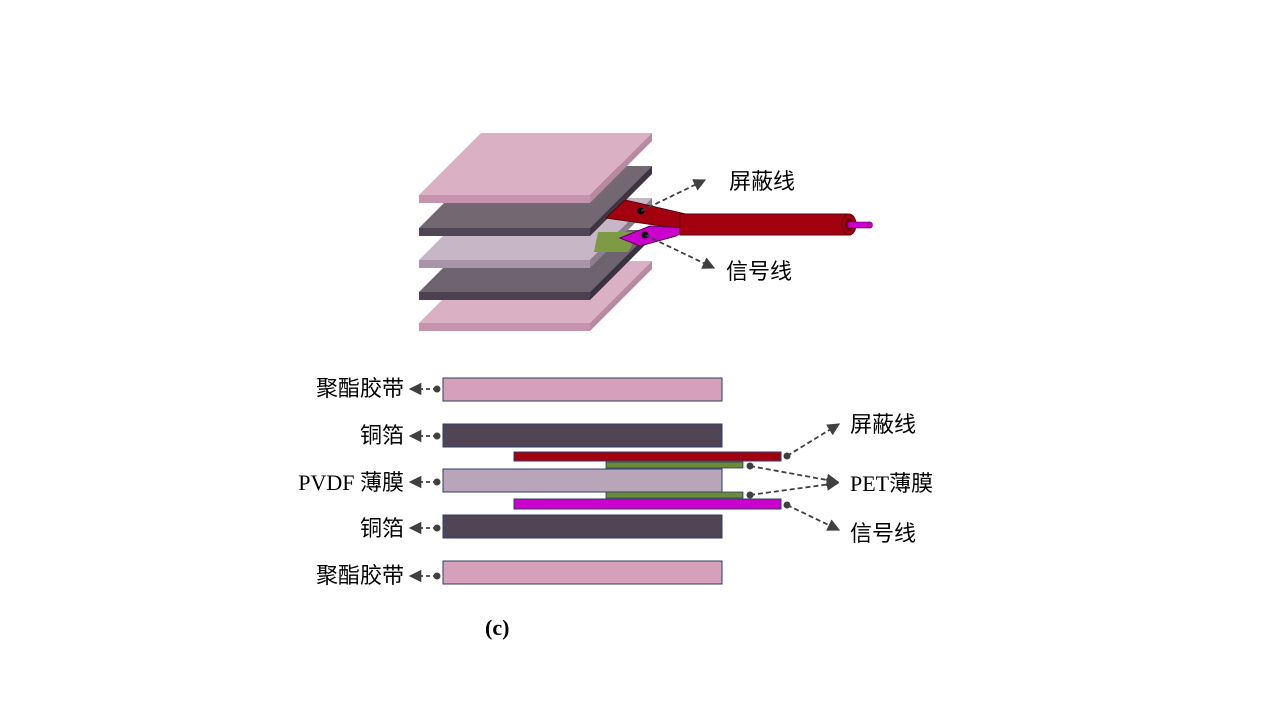  Describe the element at coordinates (582, 389) in the screenshot. I see `section-top-tape` at that location.